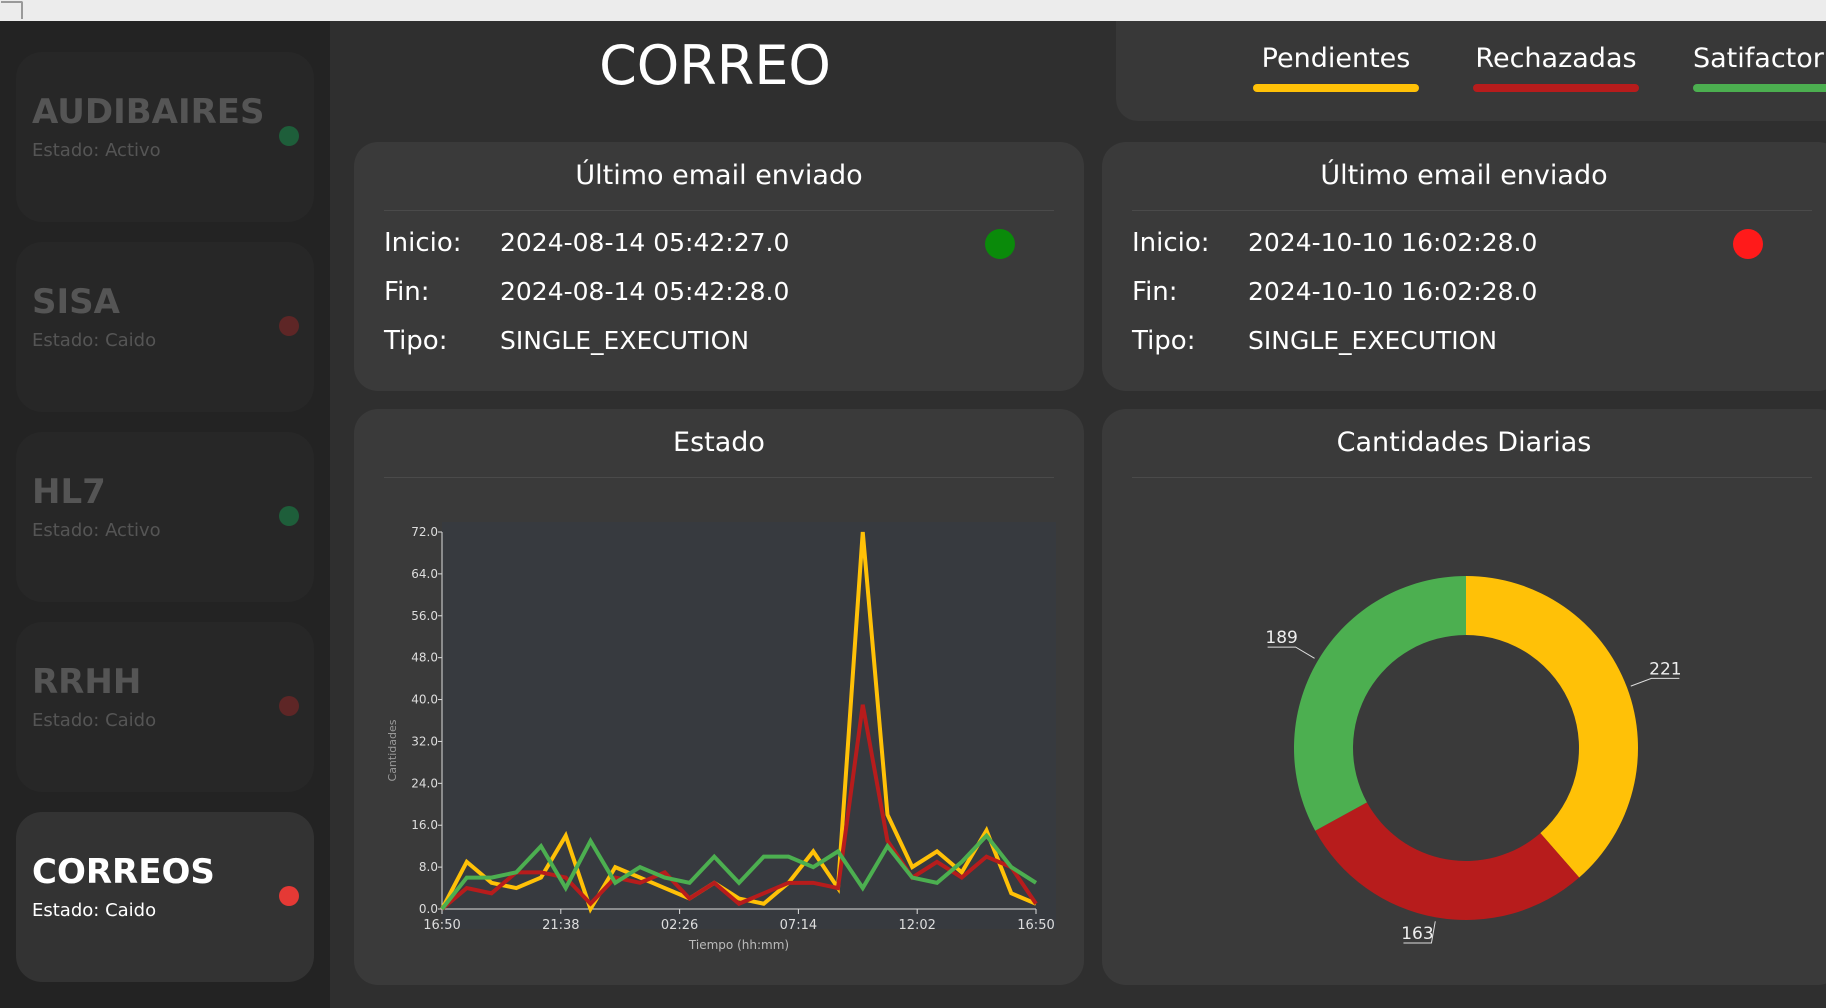 The width and height of the screenshot is (1826, 1008). Describe the element at coordinates (424, 658) in the screenshot. I see `y-tick-label: 48.0` at that location.